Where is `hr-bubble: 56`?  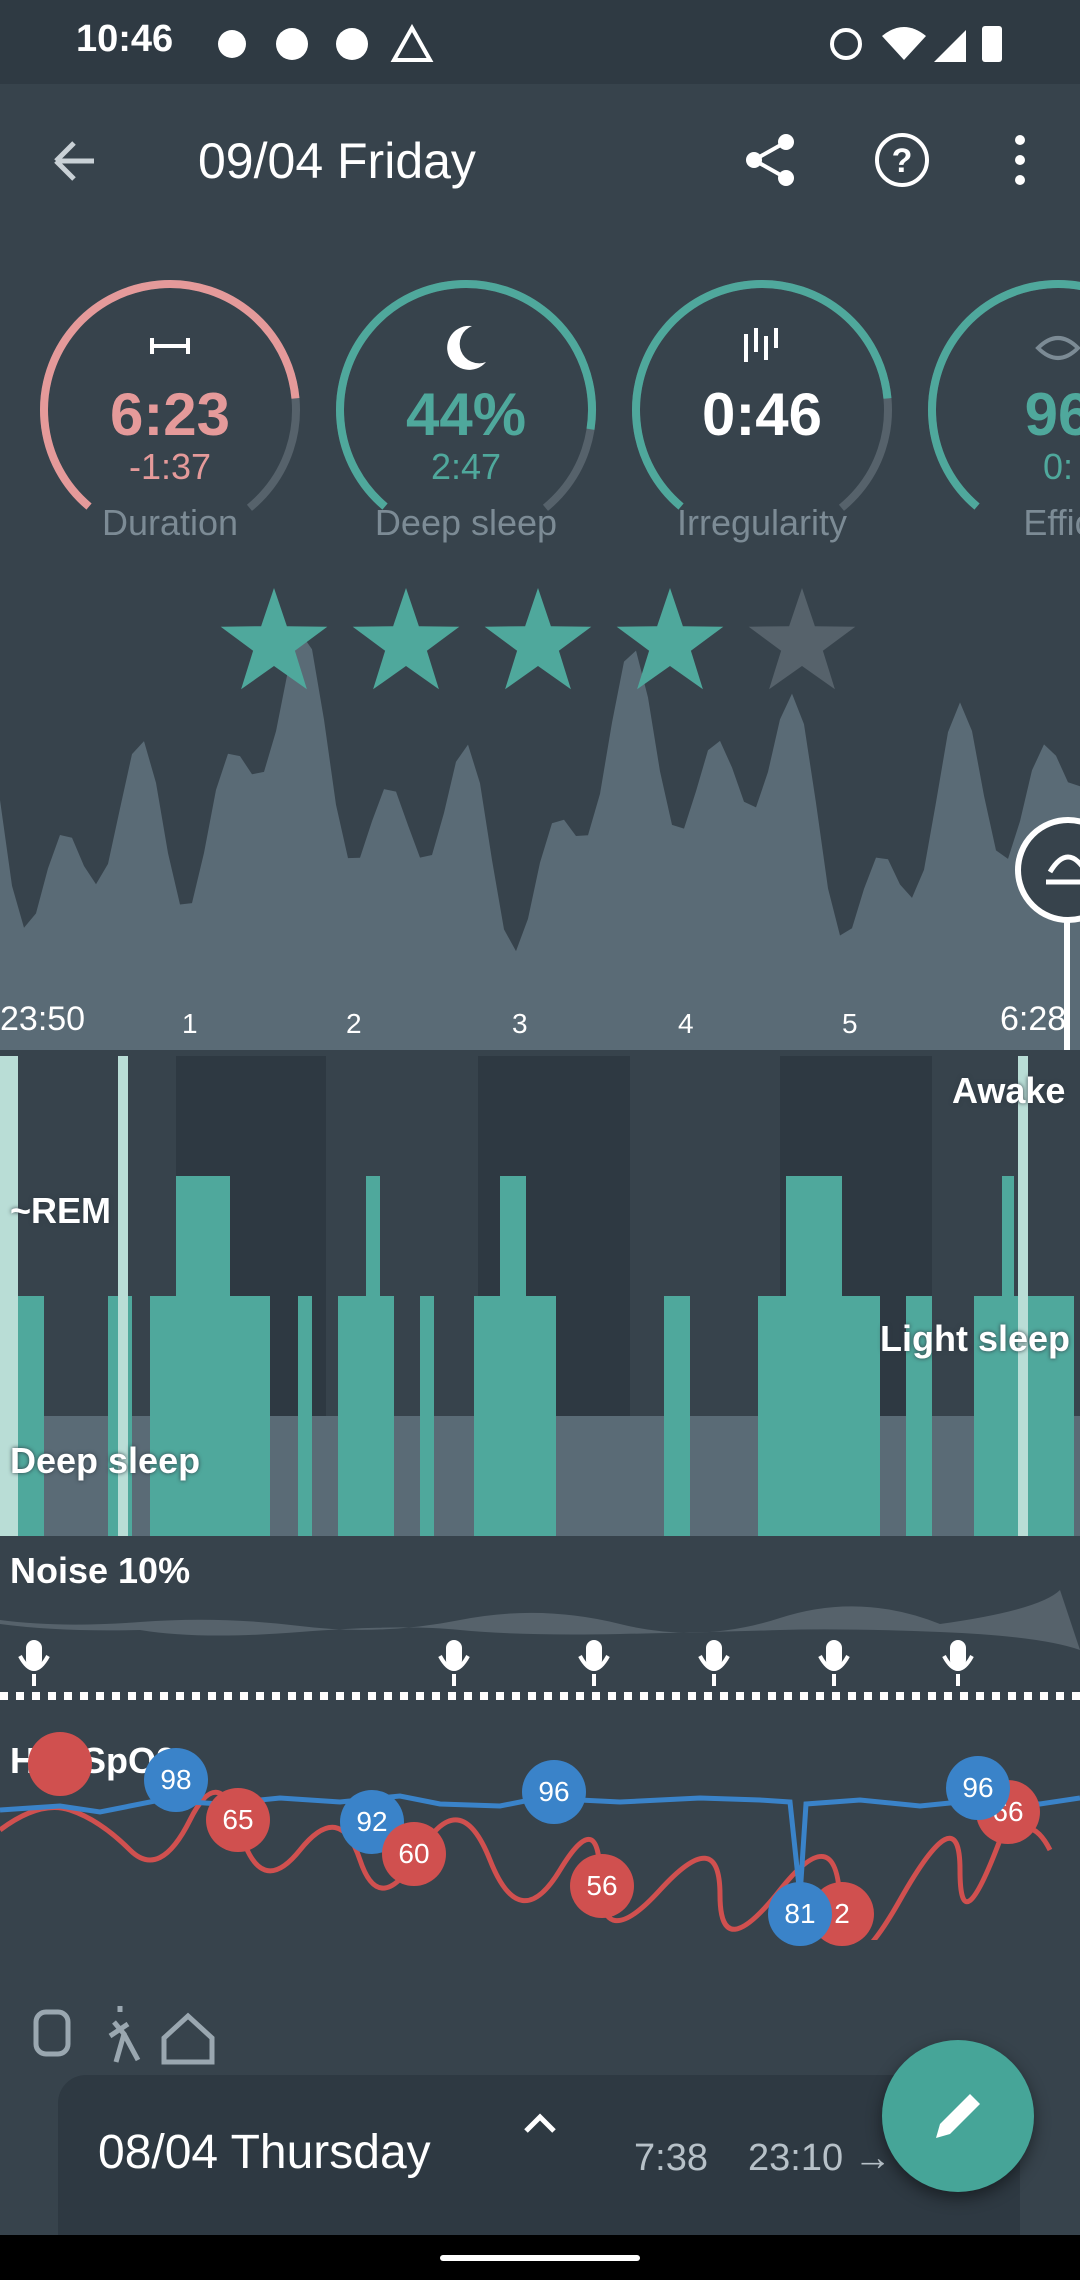 hr-bubble: 56 is located at coordinates (602, 1886).